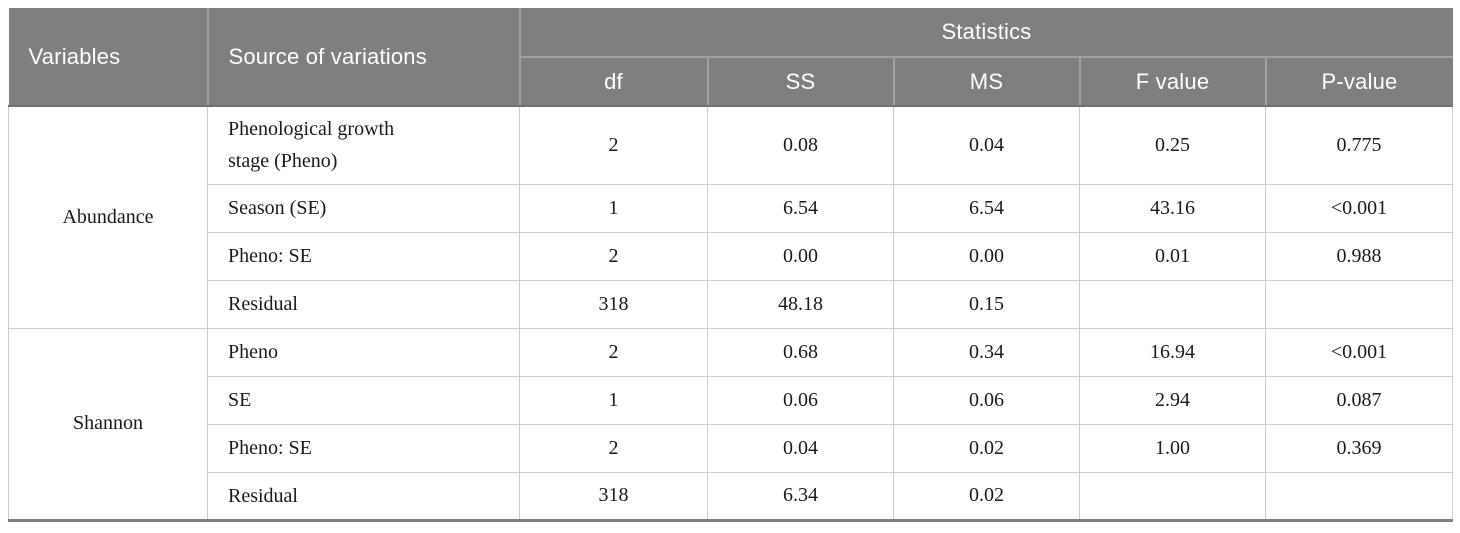  What do you see at coordinates (986, 145) in the screenshot?
I see `ms-cell: 0.04` at bounding box center [986, 145].